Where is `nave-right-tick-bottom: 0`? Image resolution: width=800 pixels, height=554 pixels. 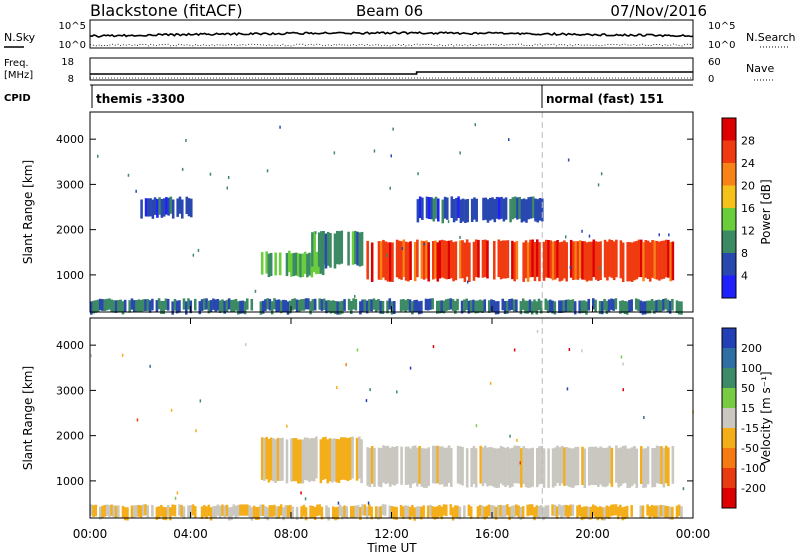
nave-right-tick-bottom: 0 is located at coordinates (711, 79).